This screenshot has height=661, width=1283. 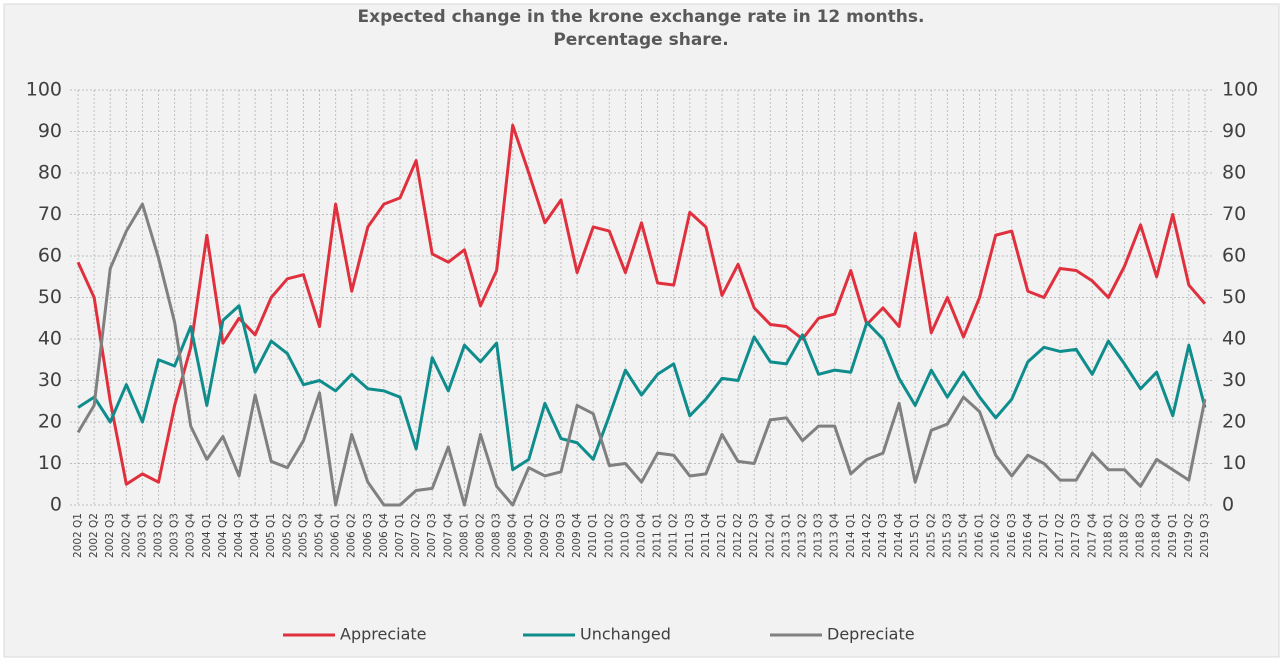 What do you see at coordinates (1141, 535) in the screenshot?
I see `x-tick-label: 2018 Q3` at bounding box center [1141, 535].